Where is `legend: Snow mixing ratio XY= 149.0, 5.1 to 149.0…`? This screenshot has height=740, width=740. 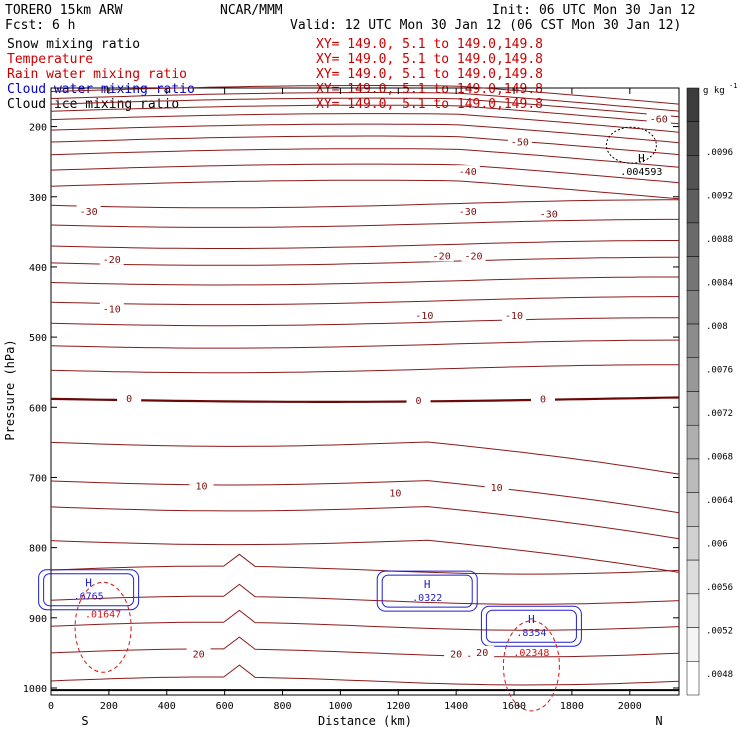
legend: Snow mixing ratio XY= 149.0, 5.1 to 149.0… is located at coordinates (275, 74).